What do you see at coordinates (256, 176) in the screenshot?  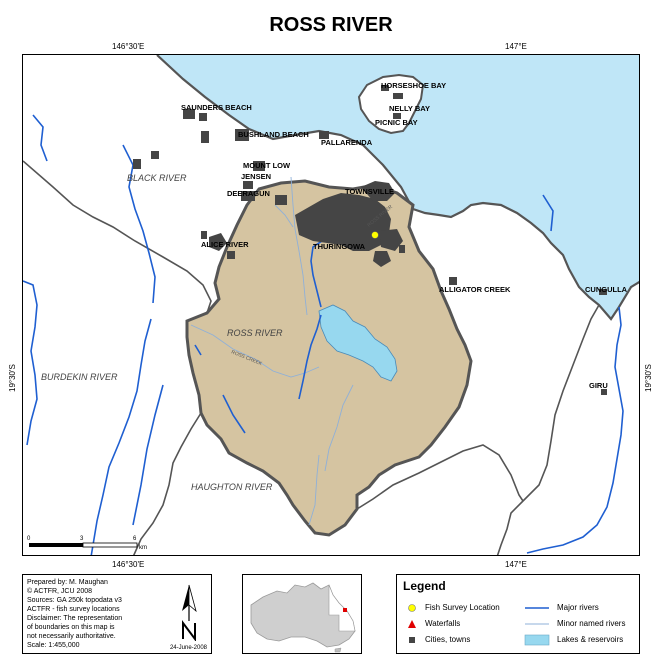 I see `label-jensen: JENSEN` at bounding box center [256, 176].